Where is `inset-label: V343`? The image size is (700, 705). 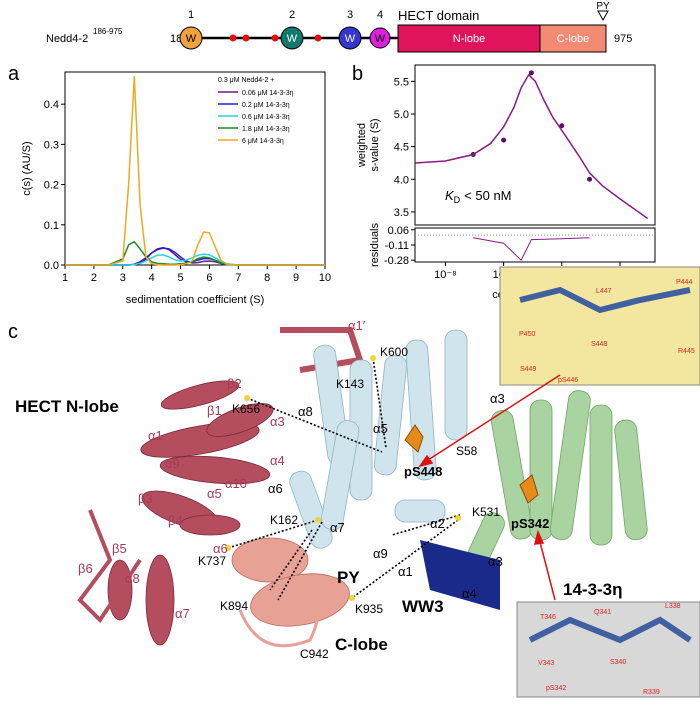
inset-label: V343 is located at coordinates (546, 663).